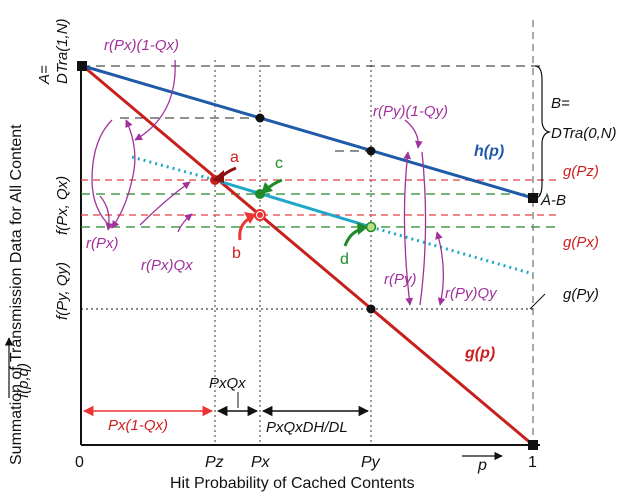  What do you see at coordinates (440, 268) in the screenshot?
I see `magenta-bracket-right-lower` at bounding box center [440, 268].